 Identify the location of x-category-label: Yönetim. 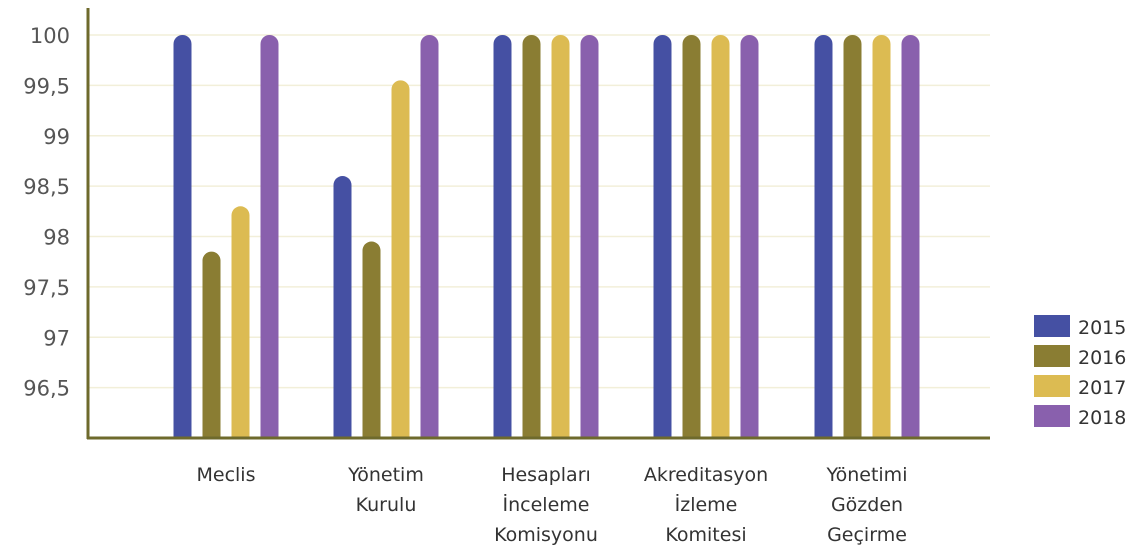
(385, 475).